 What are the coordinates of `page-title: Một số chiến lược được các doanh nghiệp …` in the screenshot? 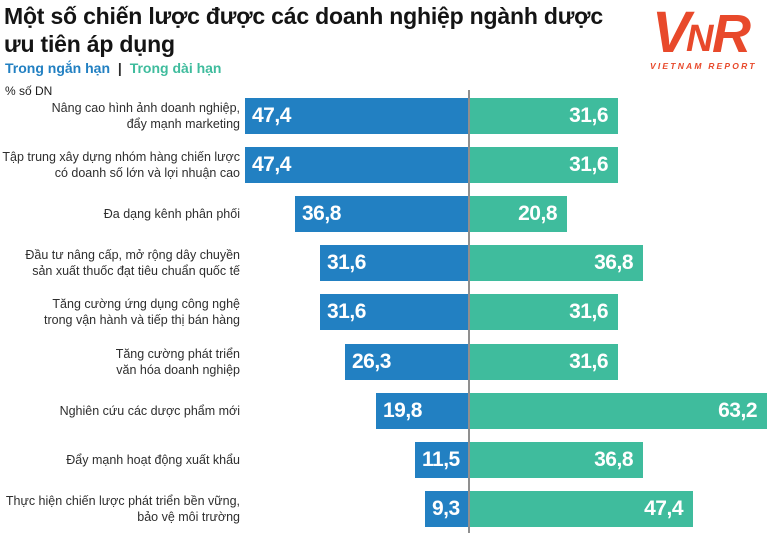 It's located at (329, 30).